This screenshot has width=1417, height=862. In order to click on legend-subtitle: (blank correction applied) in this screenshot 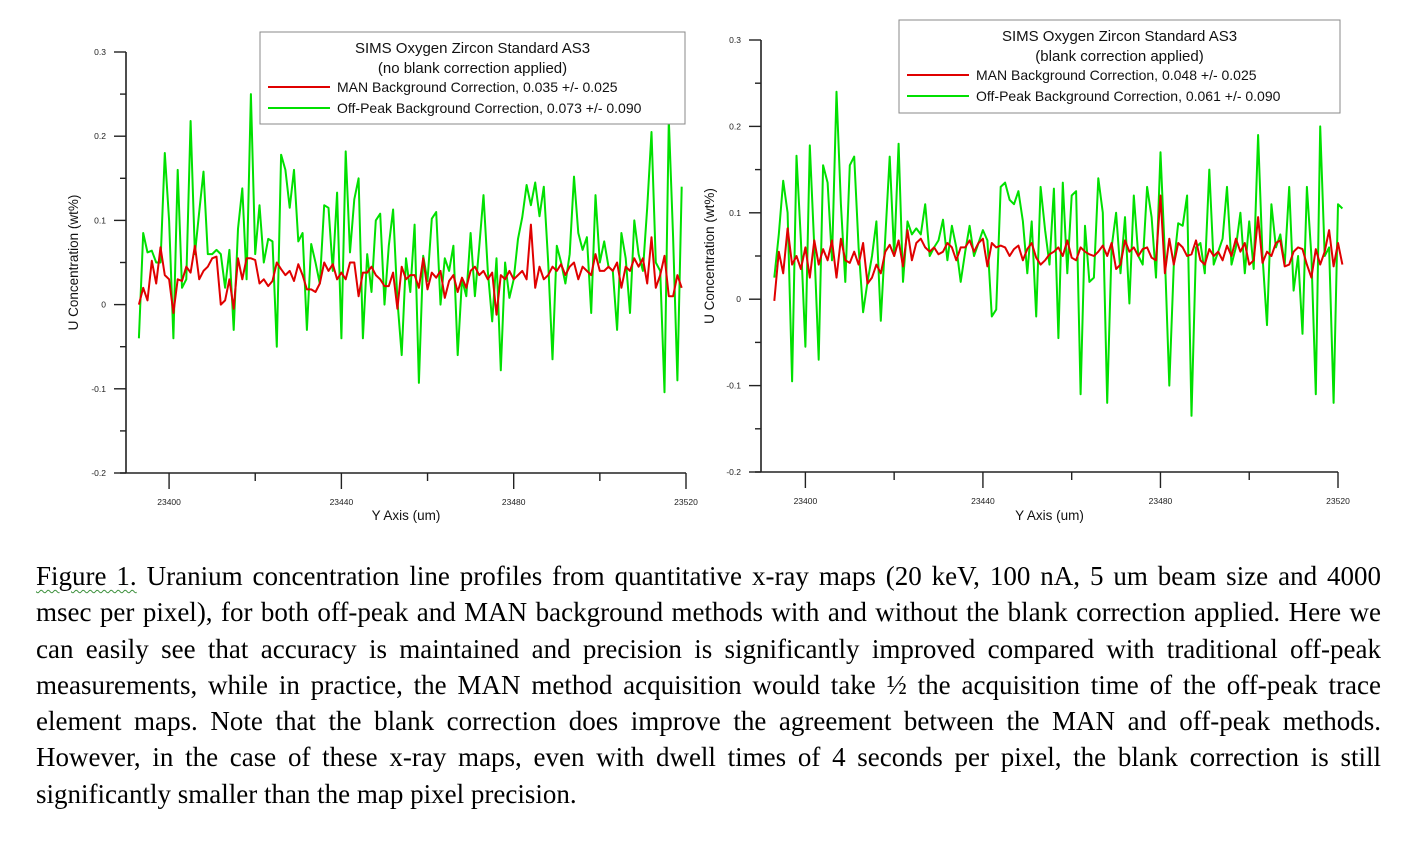, I will do `click(1119, 56)`.